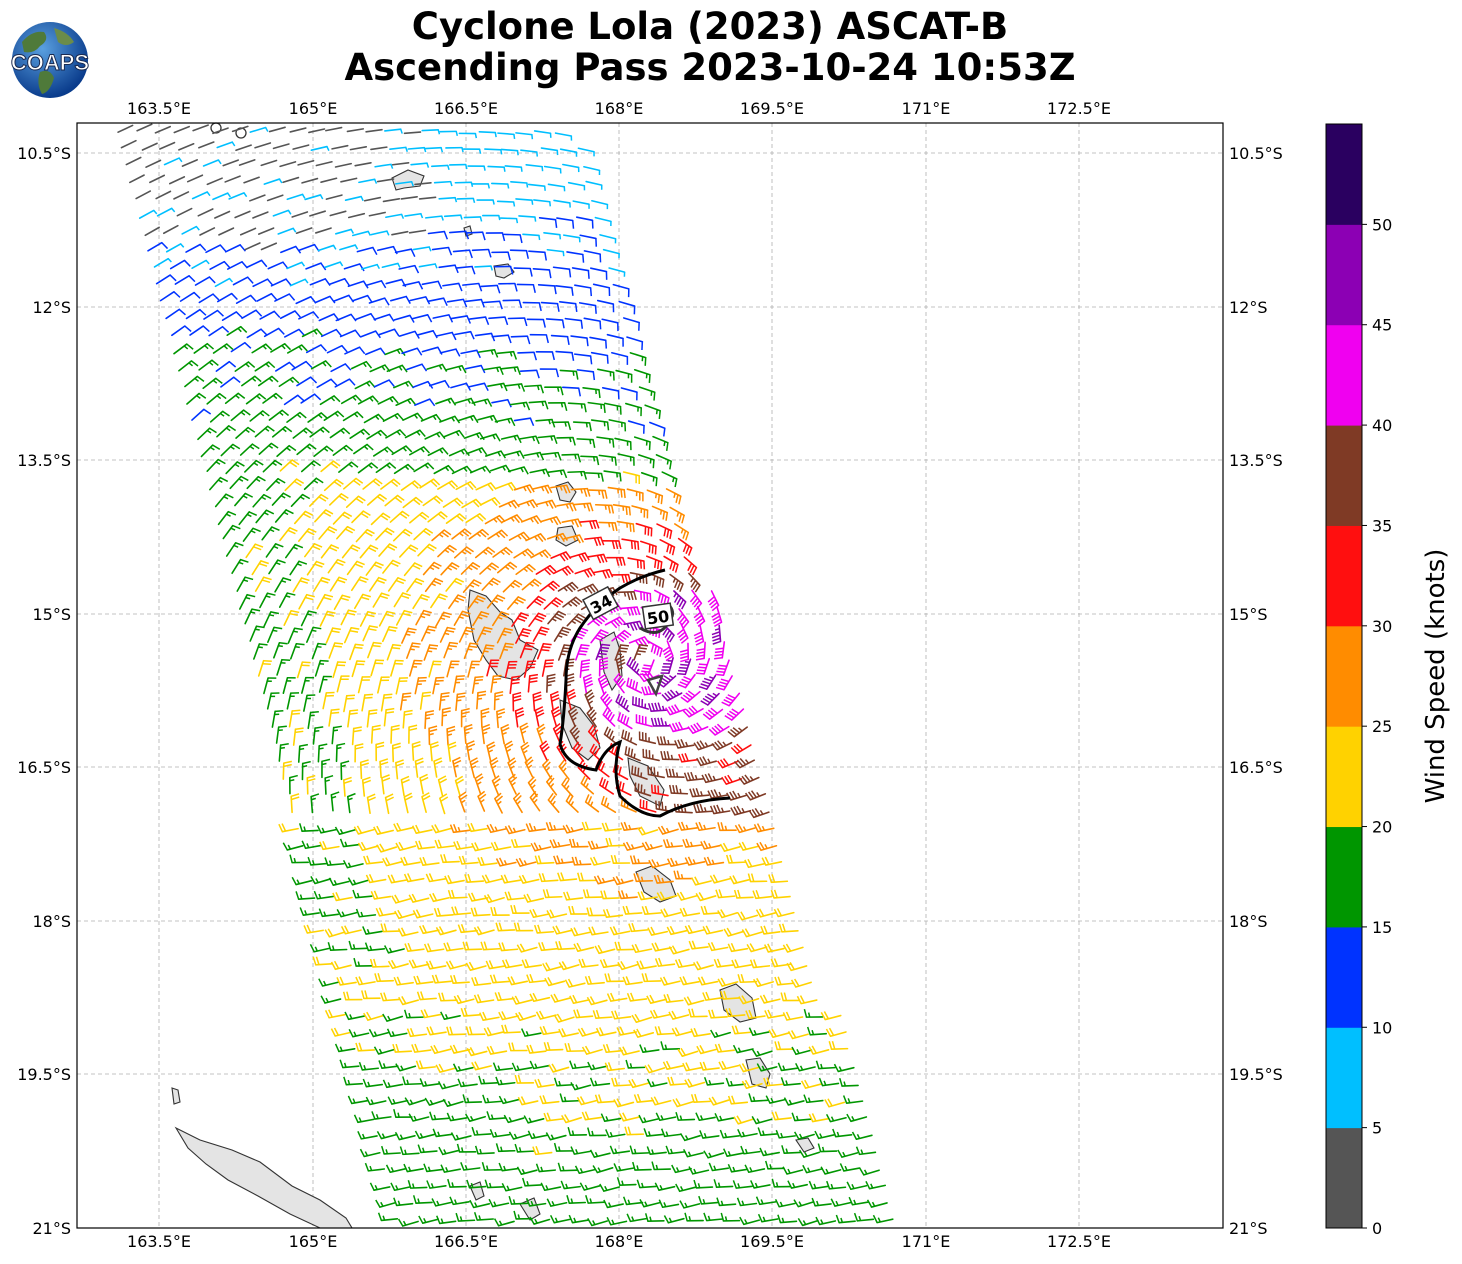  I want to click on lon-tick-label-top: 172.5°E, so click(1079, 108).